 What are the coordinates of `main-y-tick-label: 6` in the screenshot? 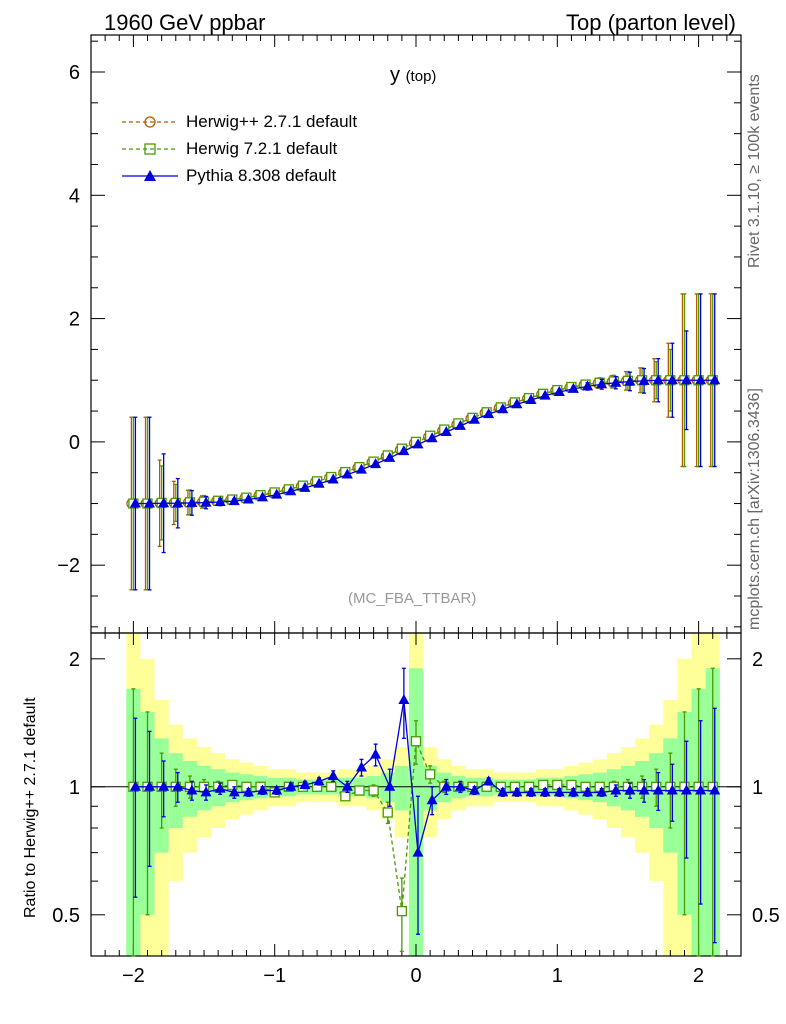 It's located at (74, 73).